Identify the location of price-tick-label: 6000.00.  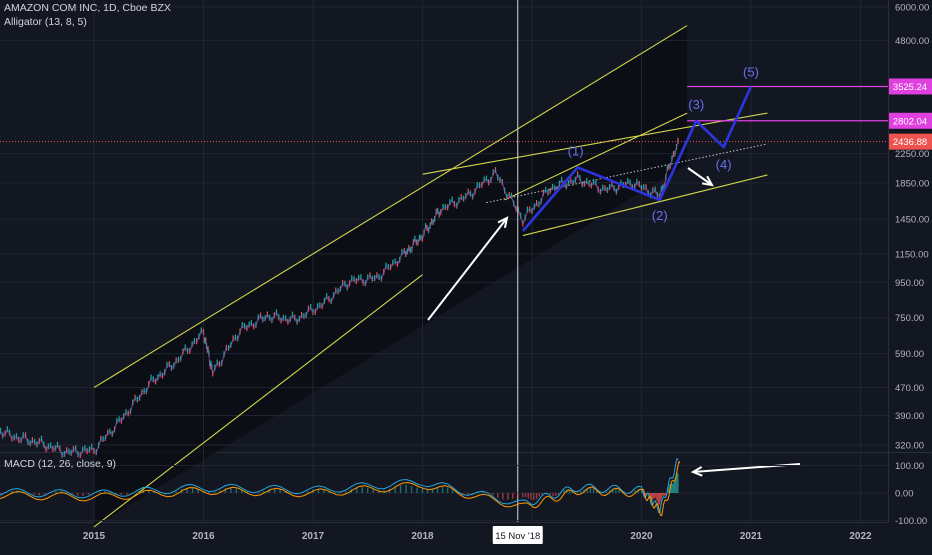
(912, 8).